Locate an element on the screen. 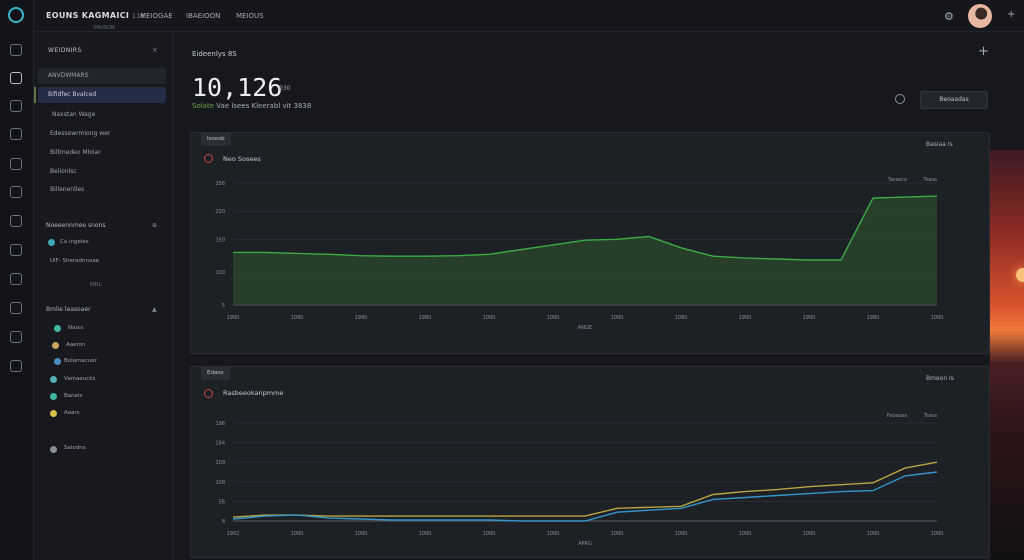  close-icon: × is located at coordinates (155, 50).